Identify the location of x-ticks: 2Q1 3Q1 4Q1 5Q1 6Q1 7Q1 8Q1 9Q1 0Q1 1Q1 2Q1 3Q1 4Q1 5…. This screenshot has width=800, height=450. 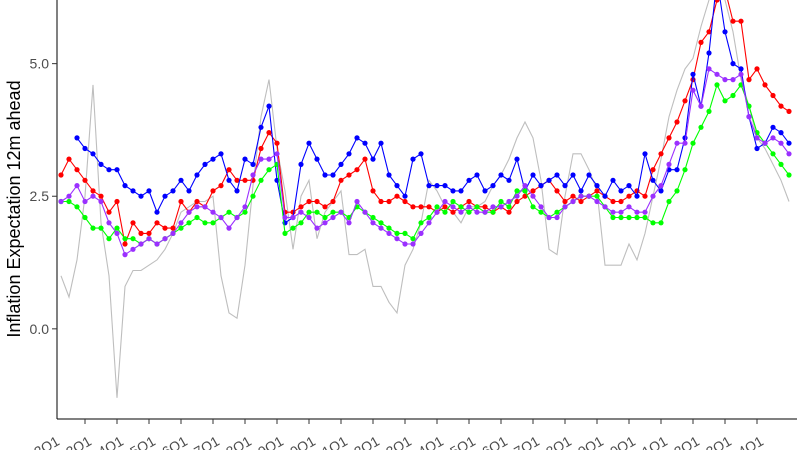
(398, 434).